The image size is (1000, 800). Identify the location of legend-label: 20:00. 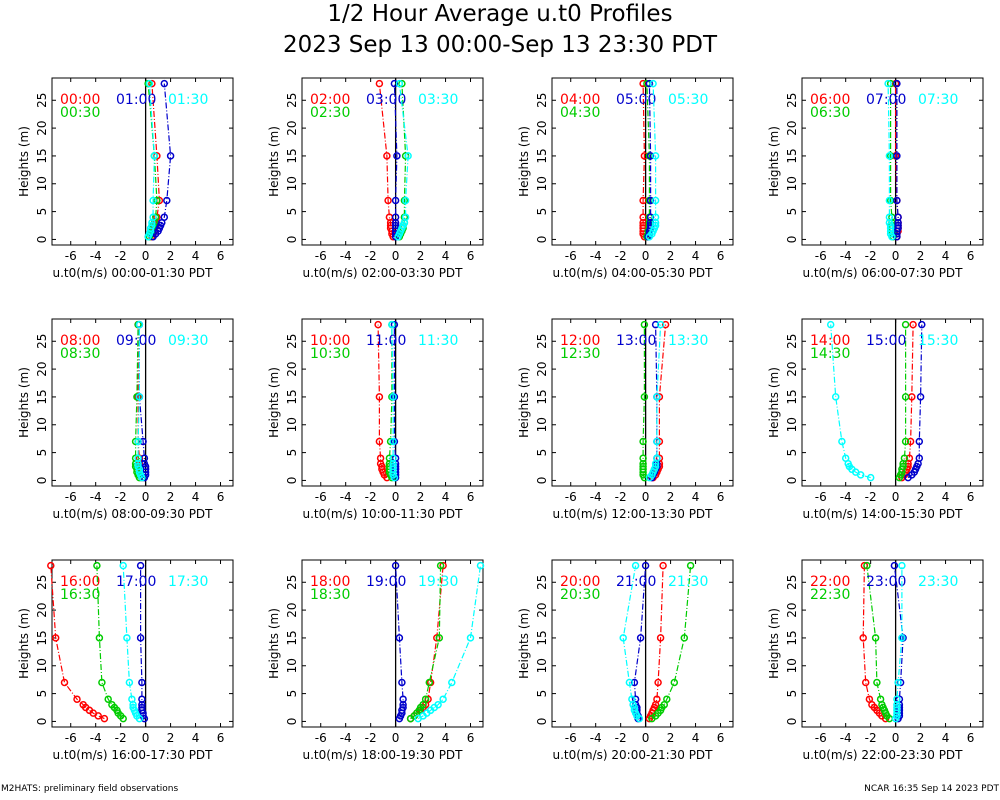
(580, 582).